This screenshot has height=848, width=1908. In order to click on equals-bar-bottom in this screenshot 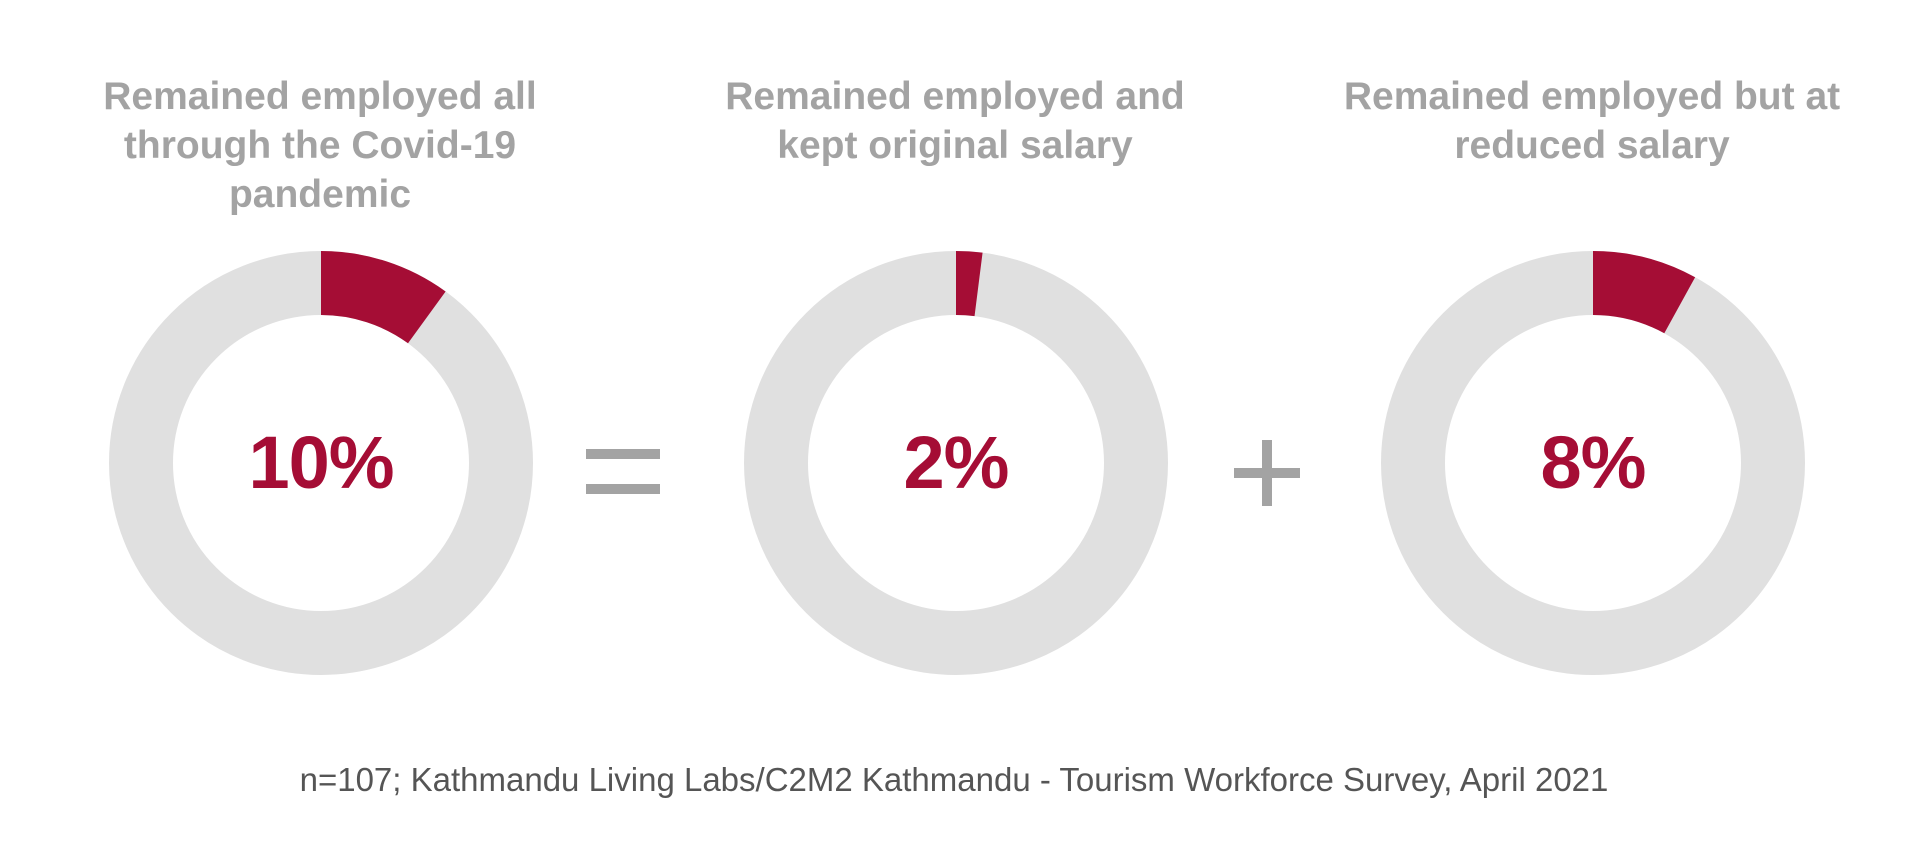, I will do `click(623, 489)`.